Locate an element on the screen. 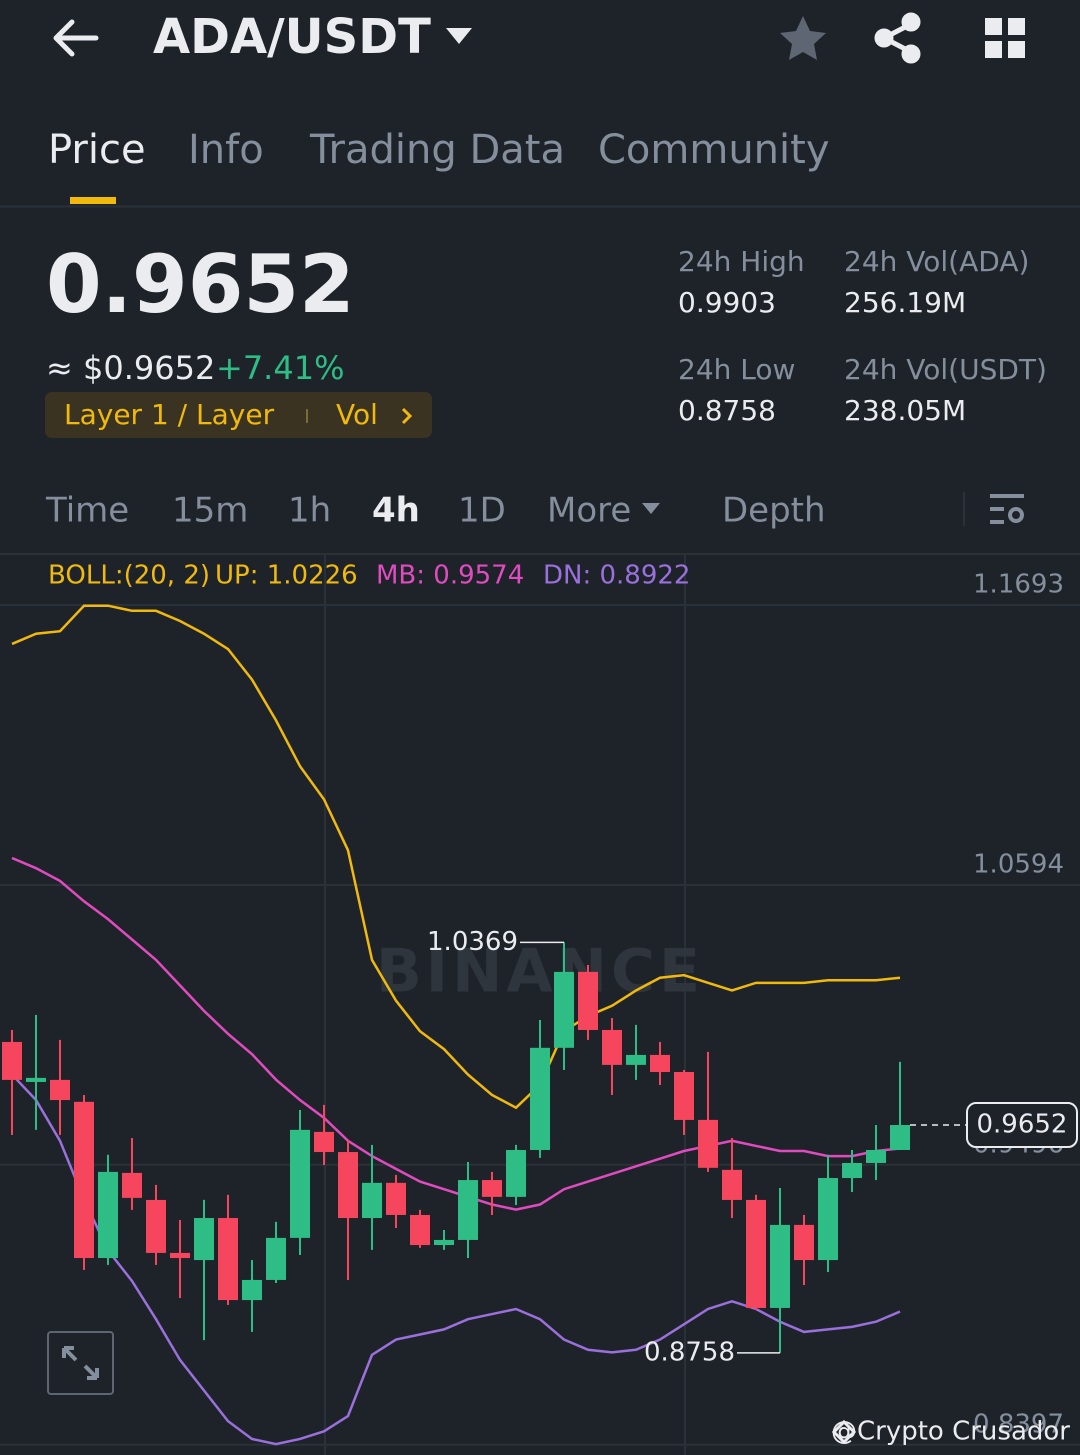  more-dropdown is located at coordinates (651, 508).